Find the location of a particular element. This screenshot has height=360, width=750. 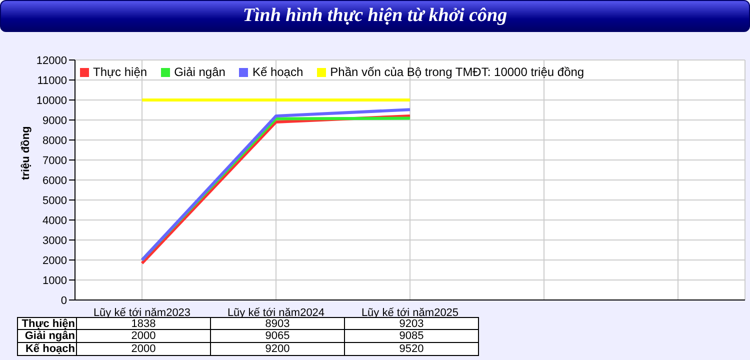

y-axis-title: triệu đồng is located at coordinates (26, 153).